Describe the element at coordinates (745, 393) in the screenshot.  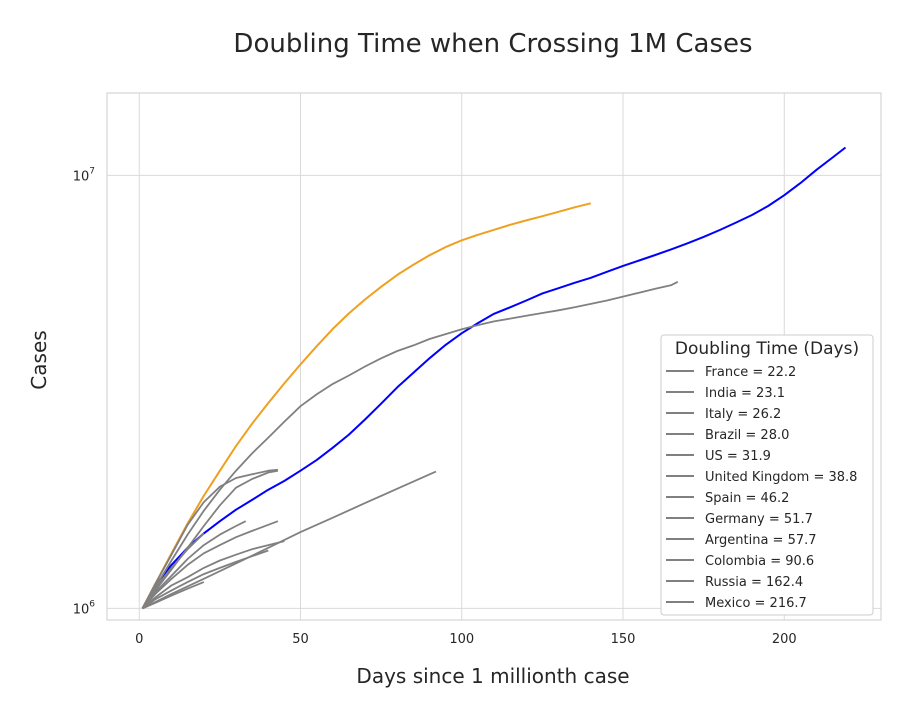
I see `legend-entry: India = 23.1` at that location.